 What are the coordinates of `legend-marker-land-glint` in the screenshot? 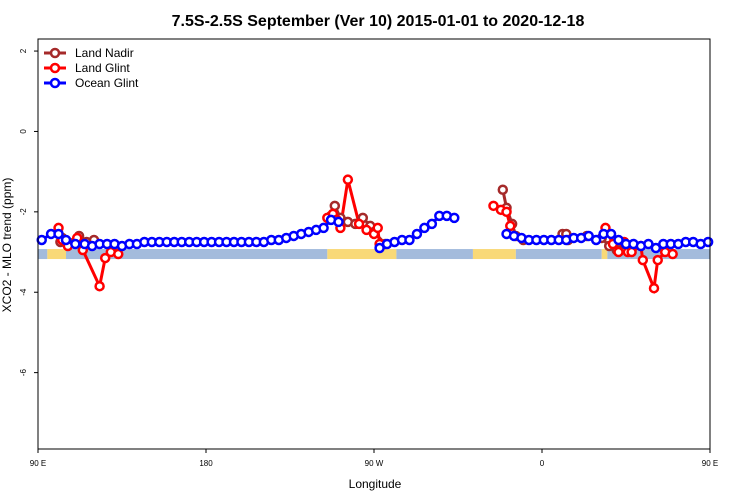 It's located at (55, 68).